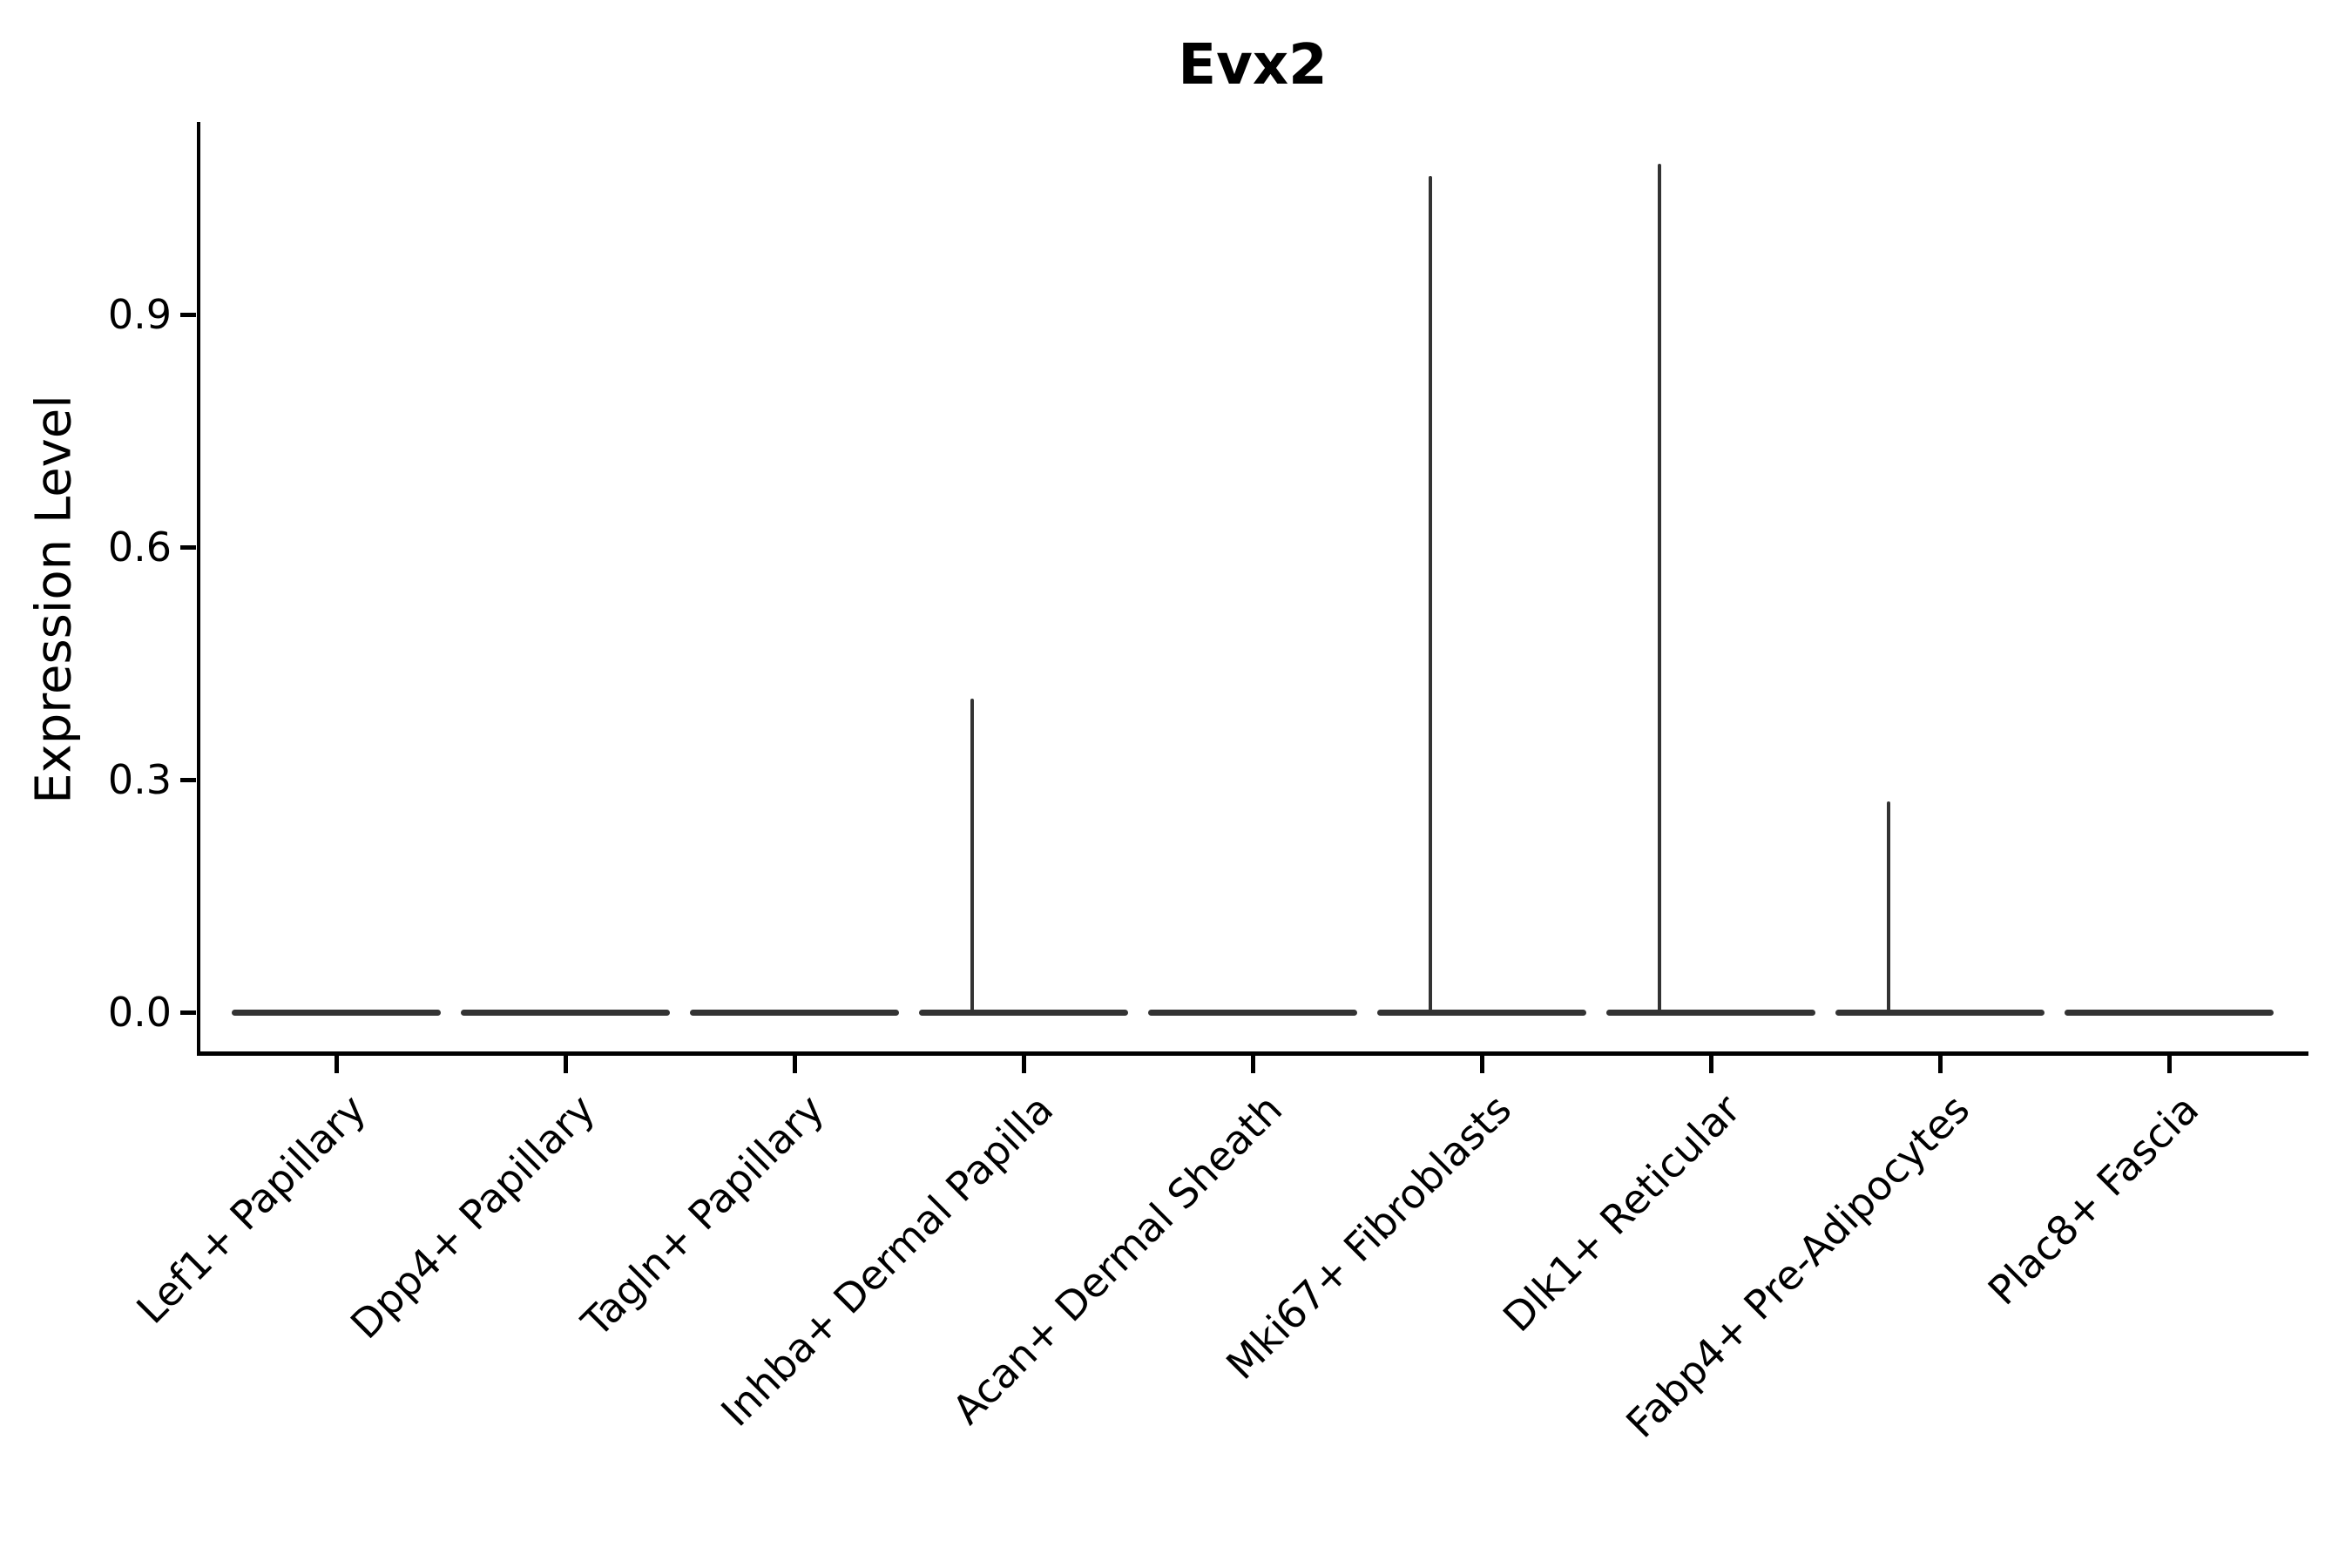 The width and height of the screenshot is (2352, 1568). Describe the element at coordinates (198, 589) in the screenshot. I see `y-axis-spine` at that location.